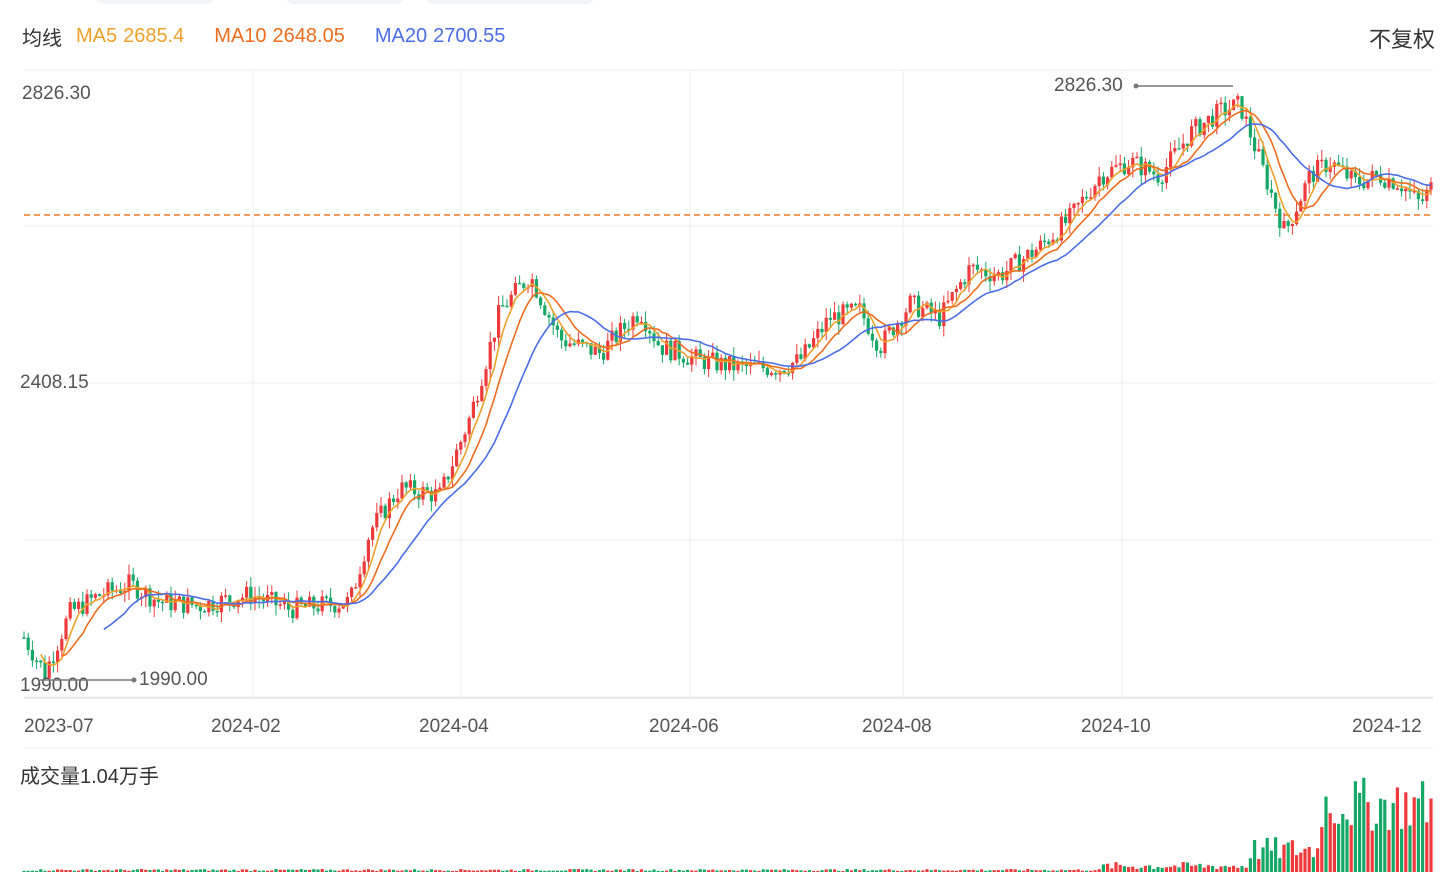 This screenshot has width=1445, height=889. I want to click on ma5-label: MA5, so click(97, 35).